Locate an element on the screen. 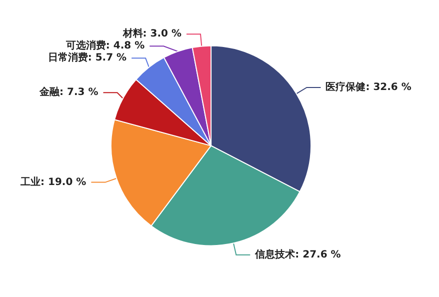  slice-label: 工业: 19.0 % is located at coordinates (53, 182).